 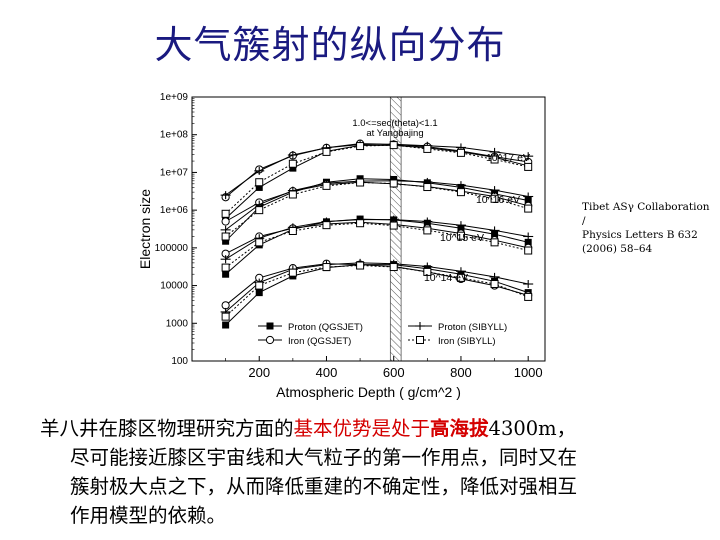 What do you see at coordinates (172, 248) in the screenshot?
I see `y-tick-label: 100000` at bounding box center [172, 248].